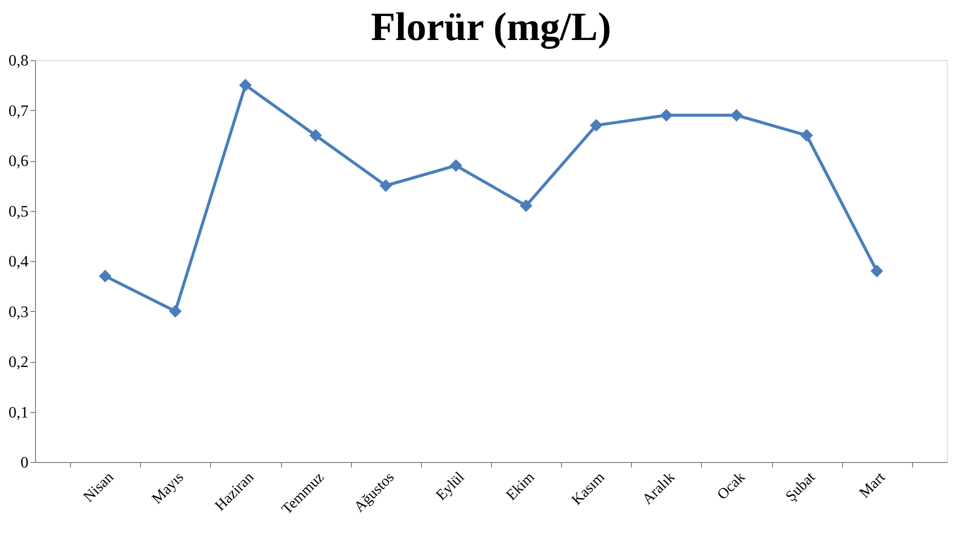  Describe the element at coordinates (18, 262) in the screenshot. I see `y-tick-label: 0,4` at that location.